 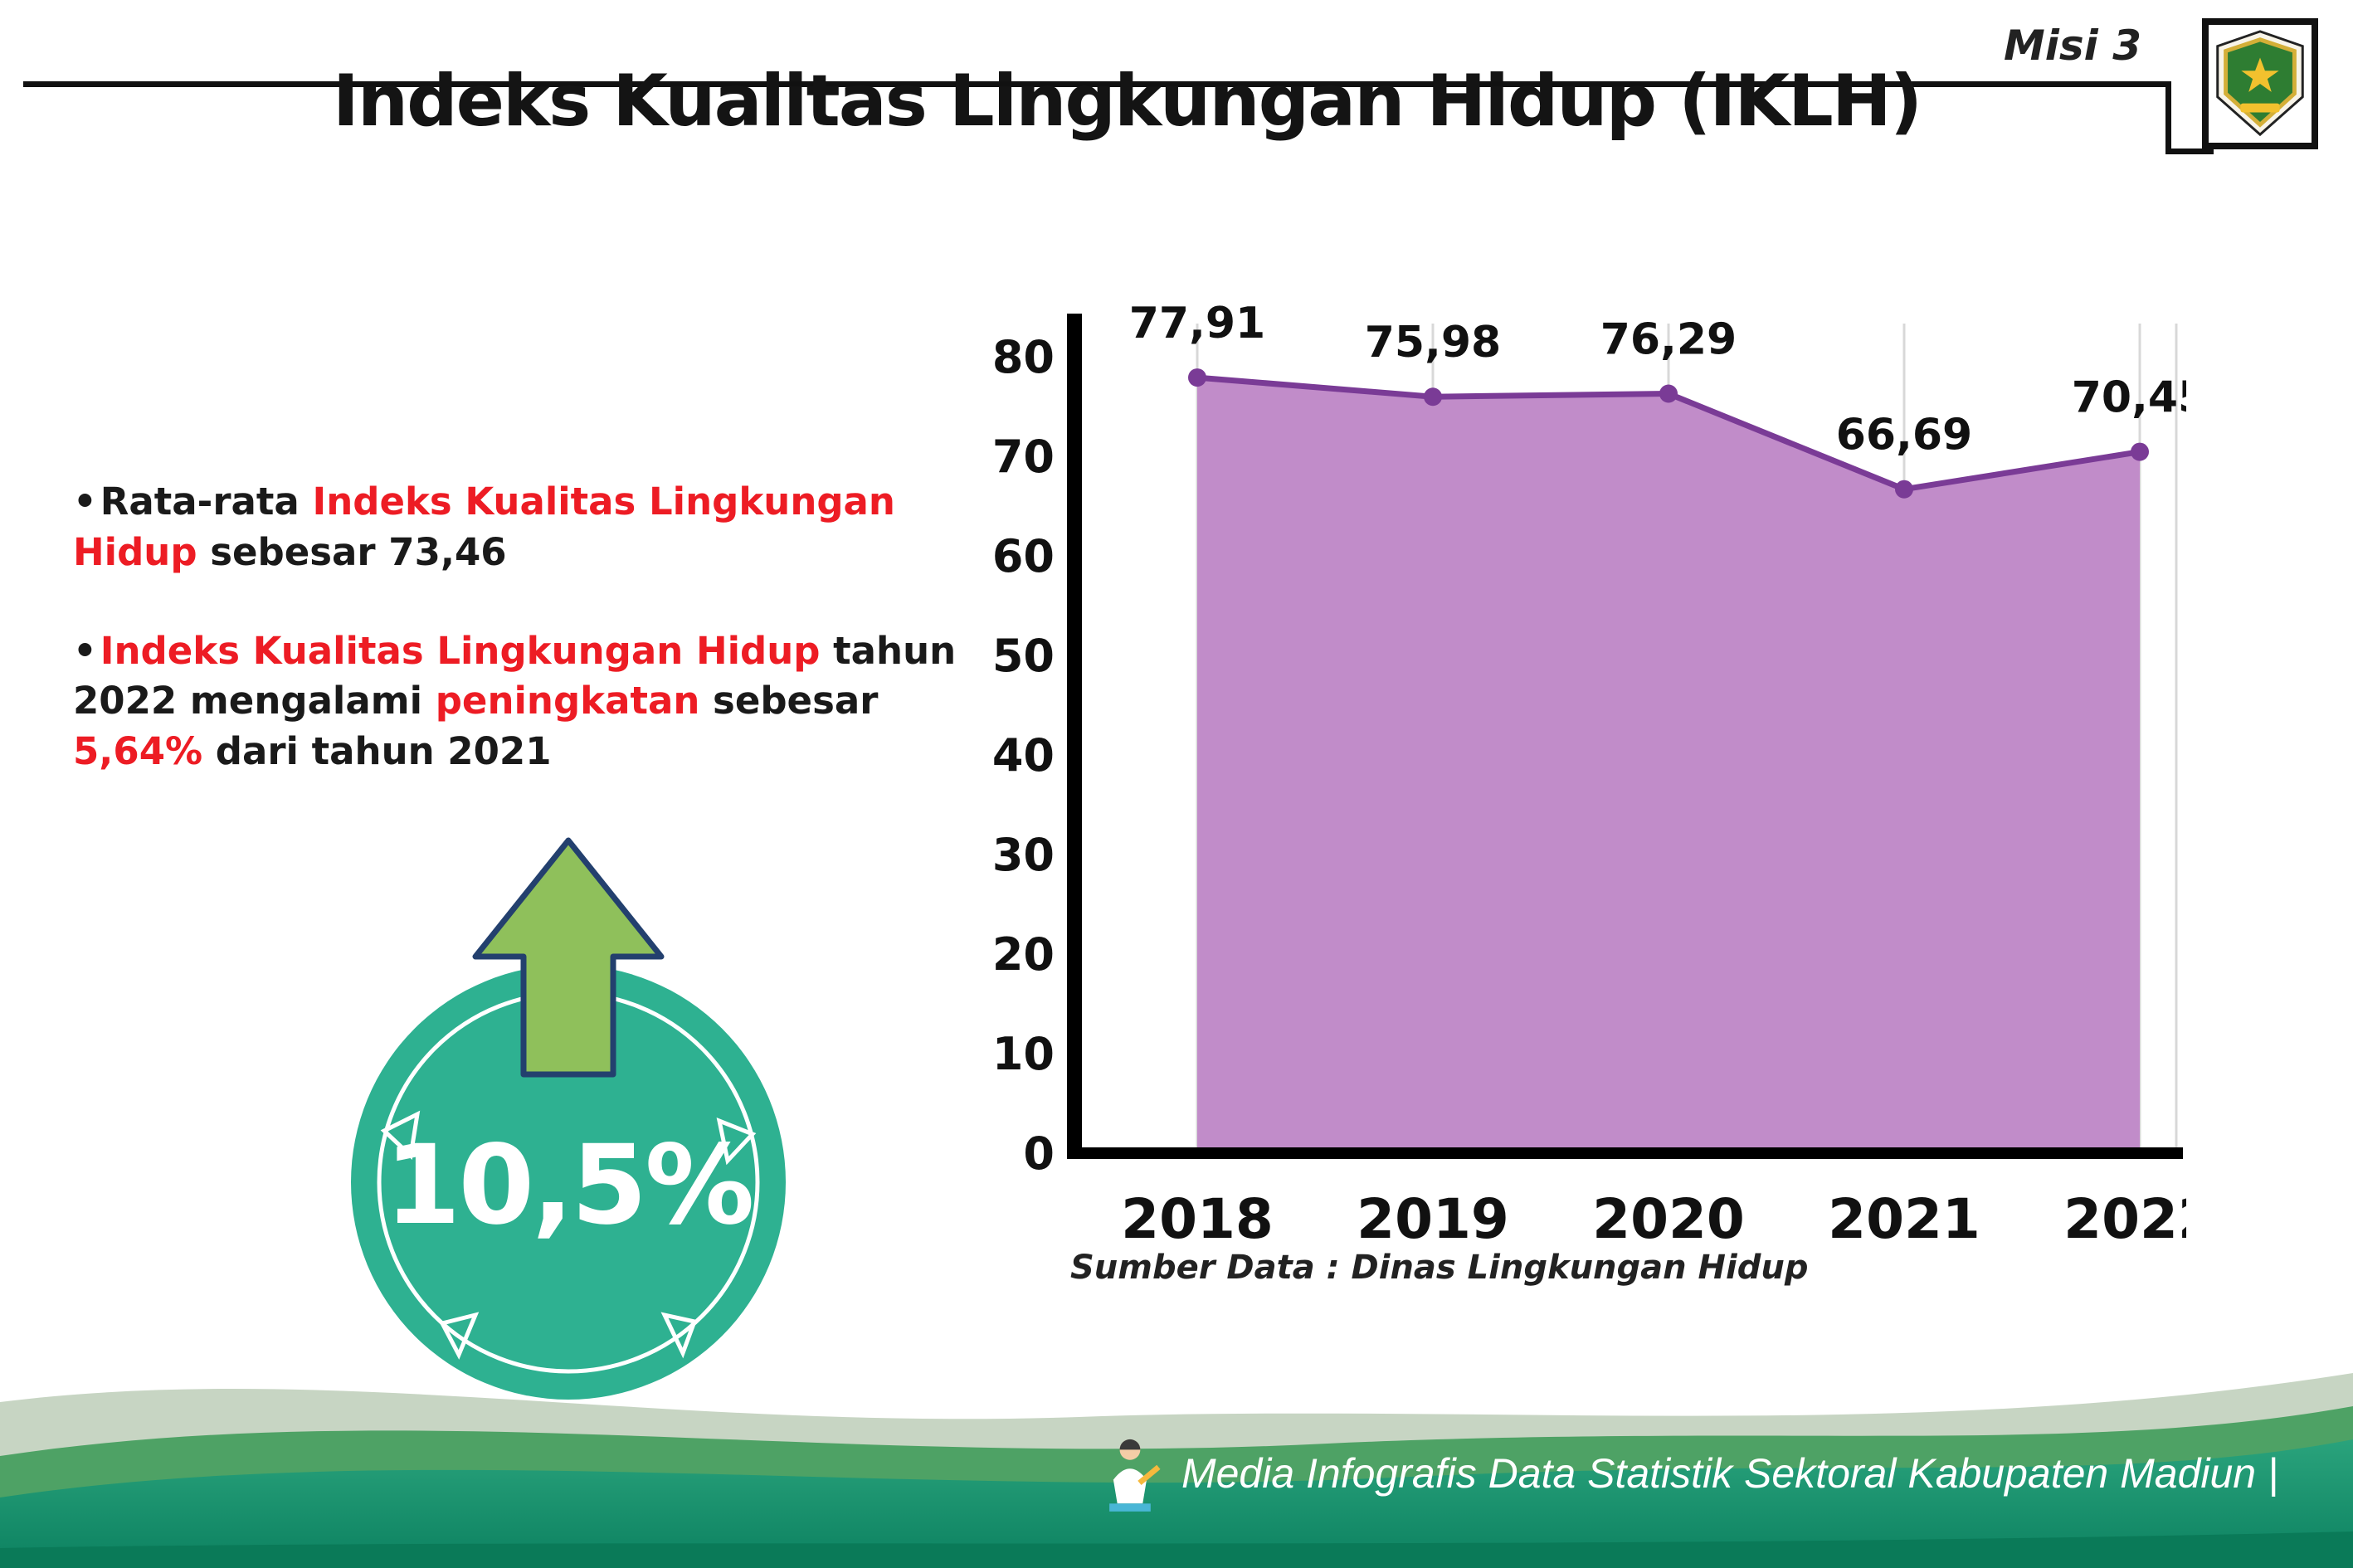 I want to click on svg-text: 70, so click(x=1023, y=457).